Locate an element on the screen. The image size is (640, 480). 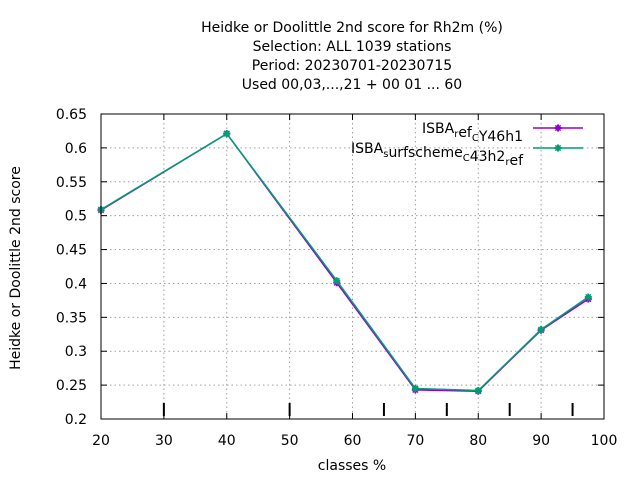
x-tick-label: 50 is located at coordinates (290, 441).